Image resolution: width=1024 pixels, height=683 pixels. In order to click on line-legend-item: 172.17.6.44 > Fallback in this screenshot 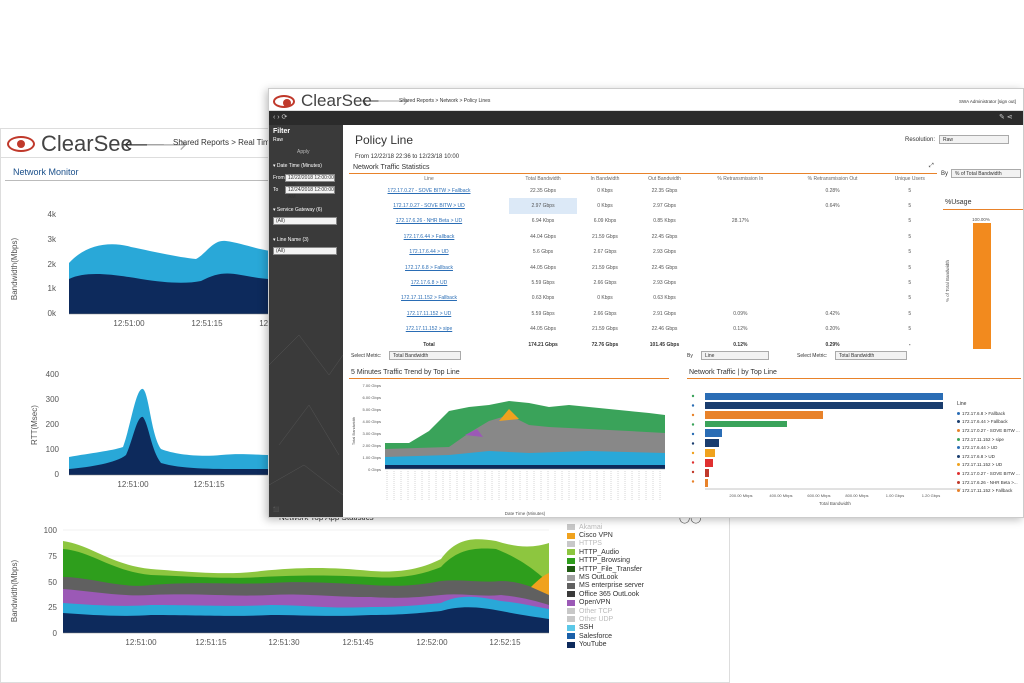, I will do `click(988, 422)`.